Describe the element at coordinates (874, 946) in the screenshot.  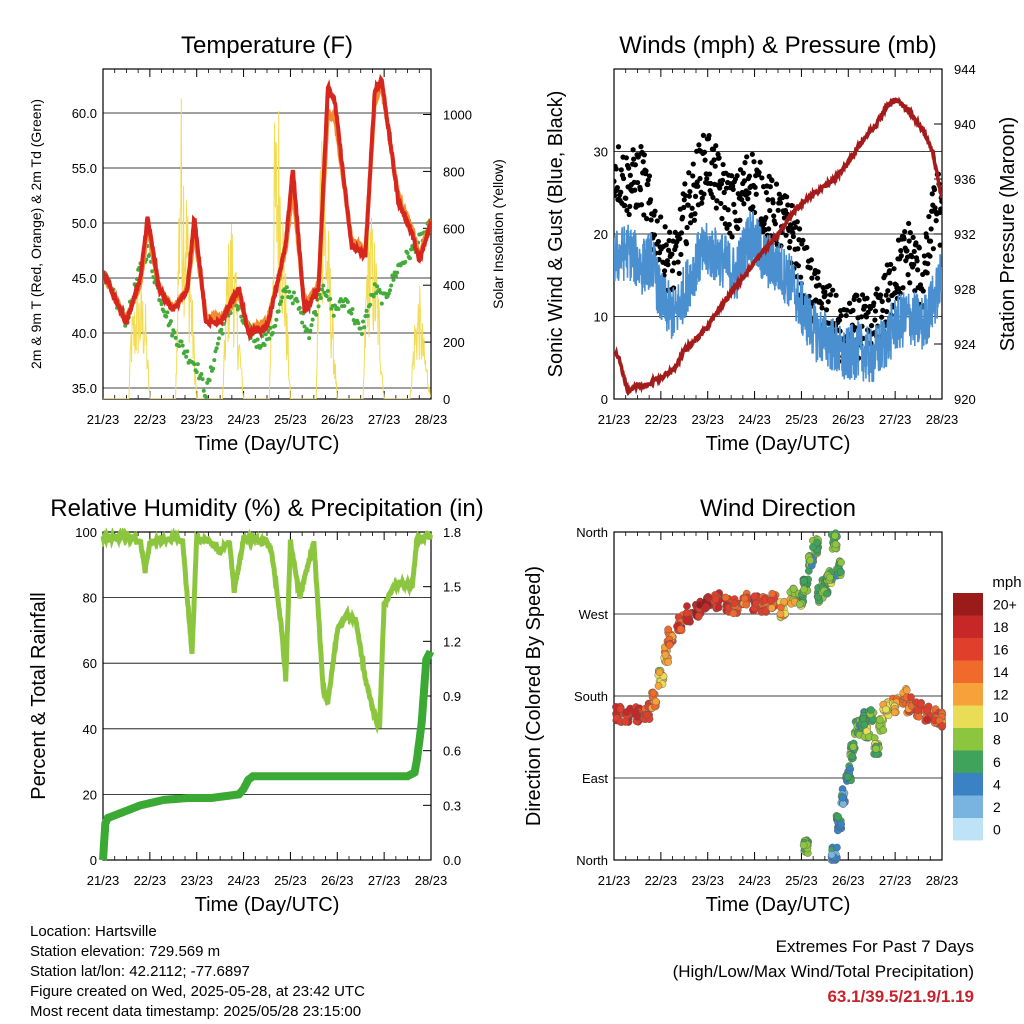
I see `extremes-title: Extremes For Past 7 Days` at that location.